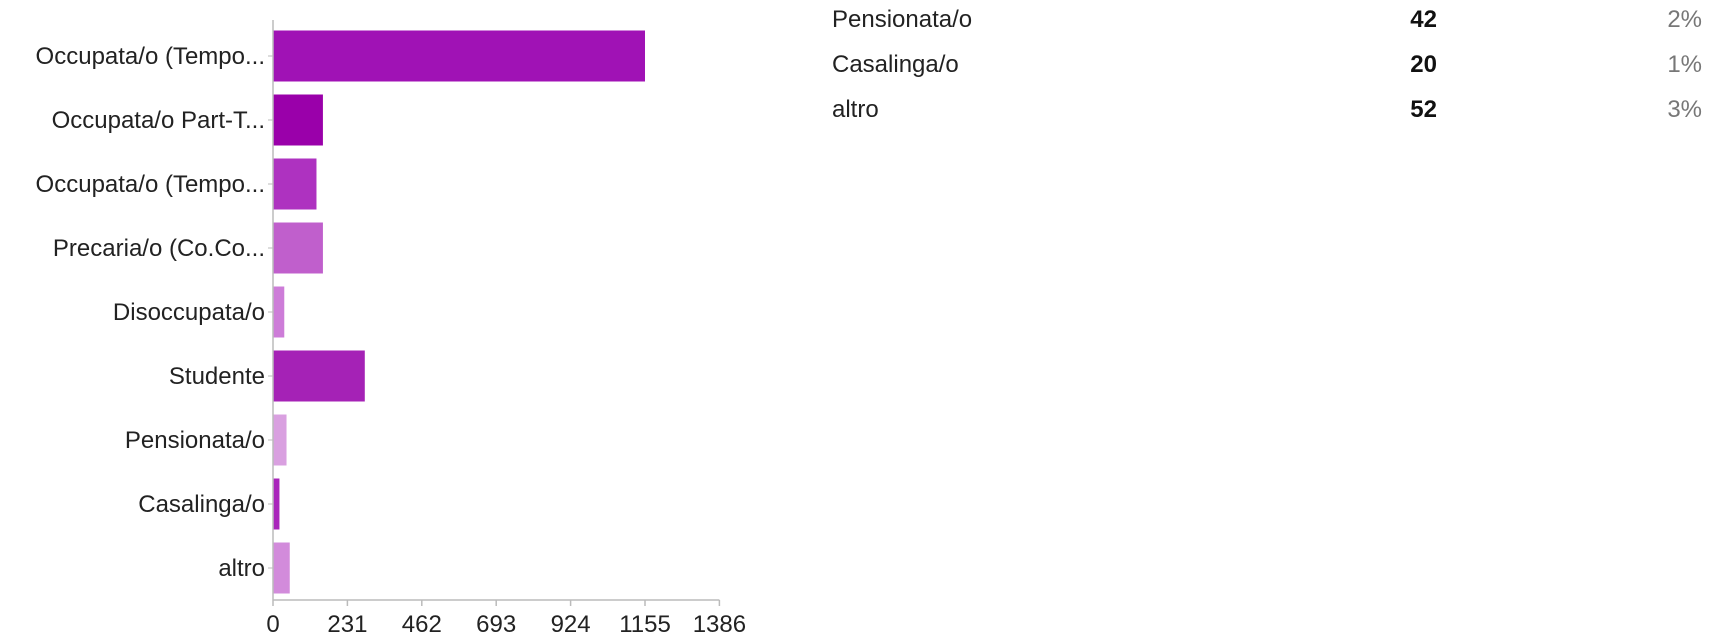  What do you see at coordinates (902, 19) in the screenshot?
I see `summary-label: Pensionata/o` at bounding box center [902, 19].